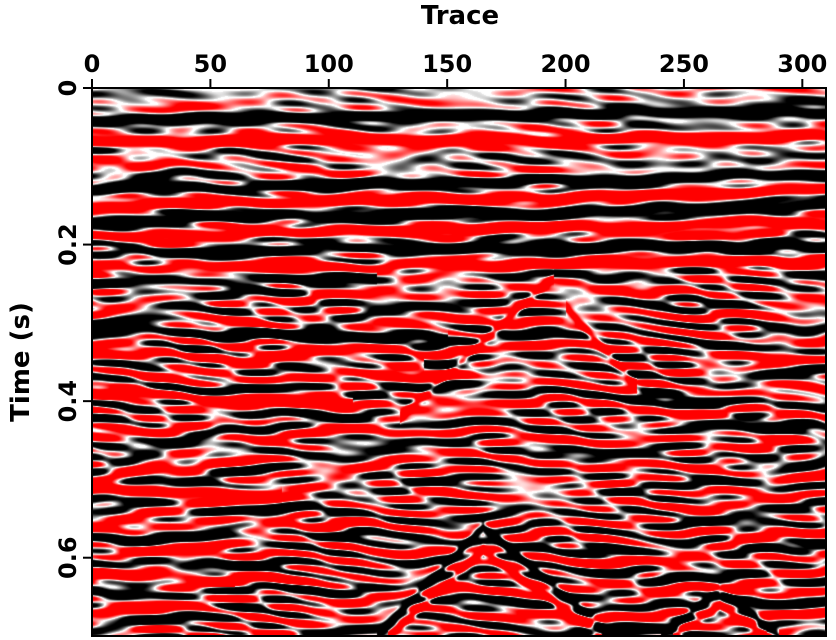 The height and width of the screenshot is (640, 836). Describe the element at coordinates (460, 16) in the screenshot. I see `x-axis-title: Trace` at that location.